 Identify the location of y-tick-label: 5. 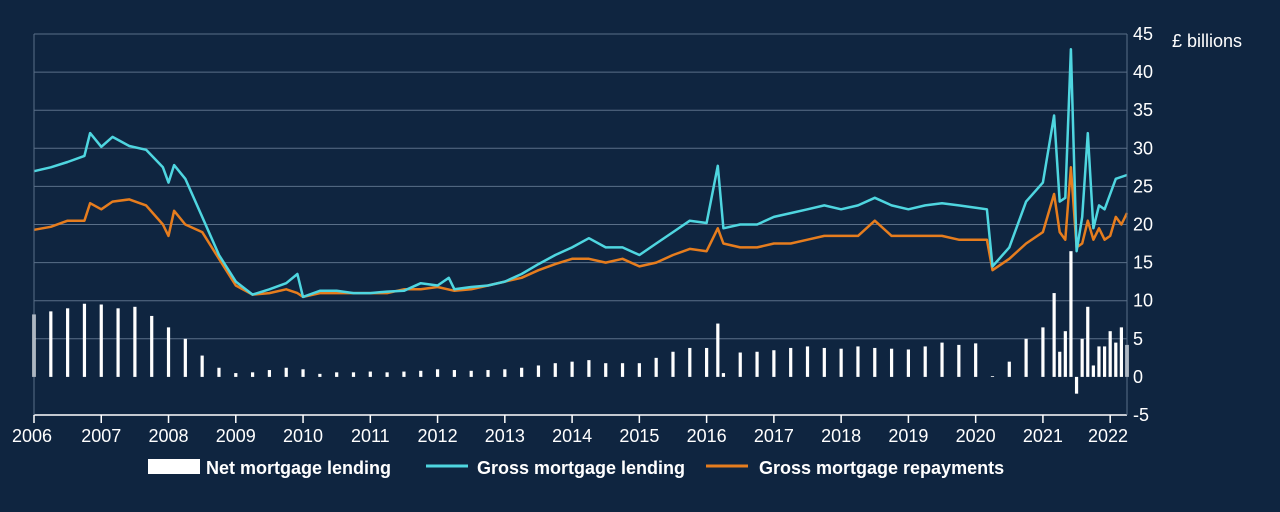
(1138, 339).